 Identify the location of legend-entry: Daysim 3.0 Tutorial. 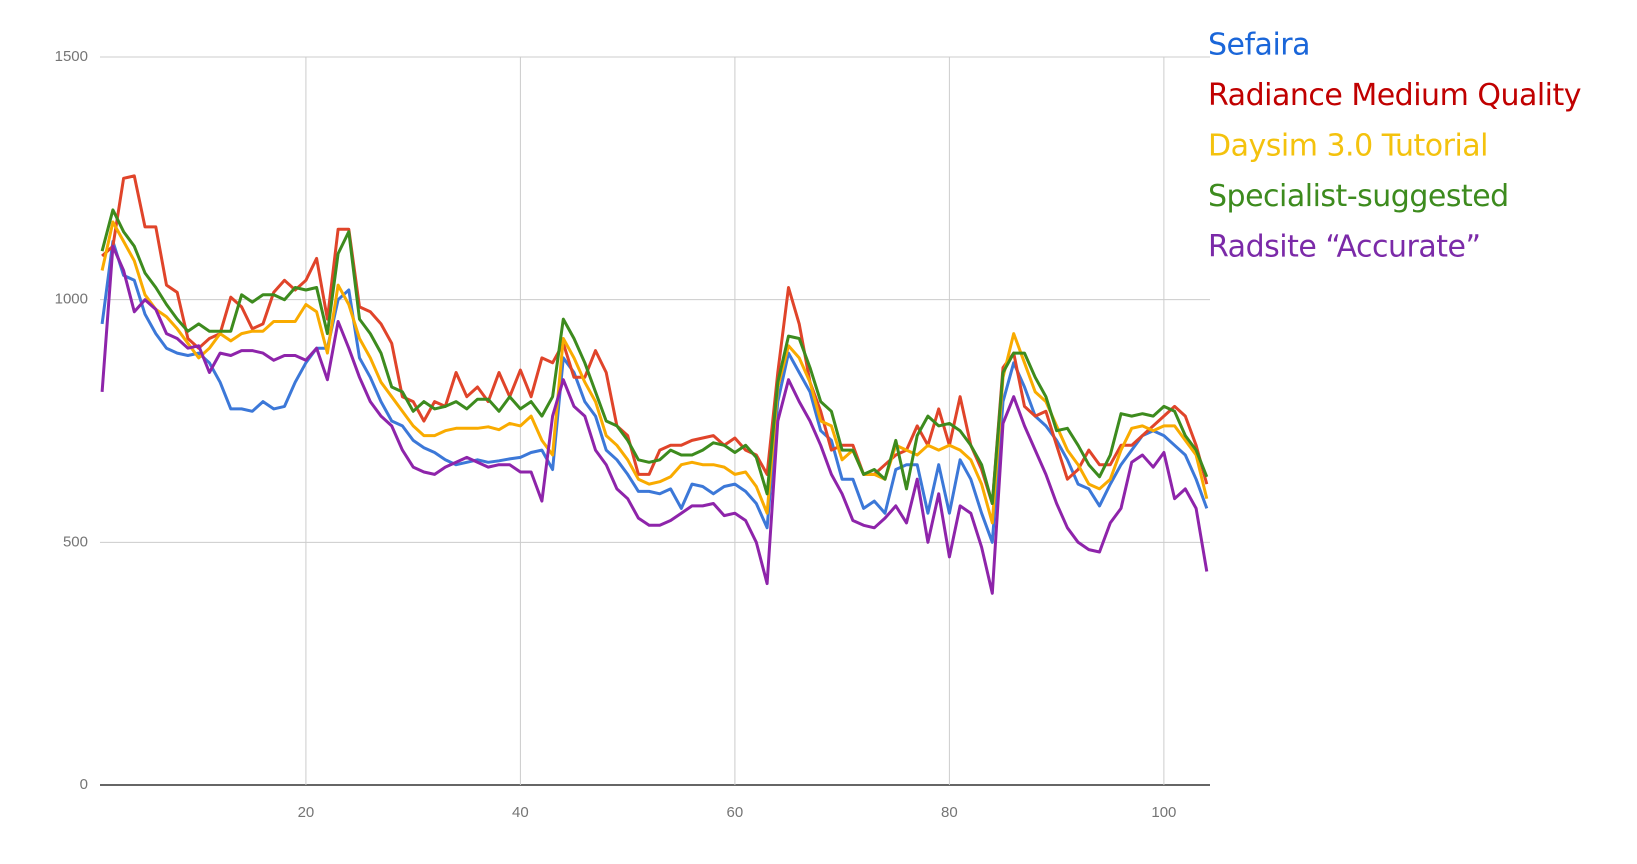
(1348, 146).